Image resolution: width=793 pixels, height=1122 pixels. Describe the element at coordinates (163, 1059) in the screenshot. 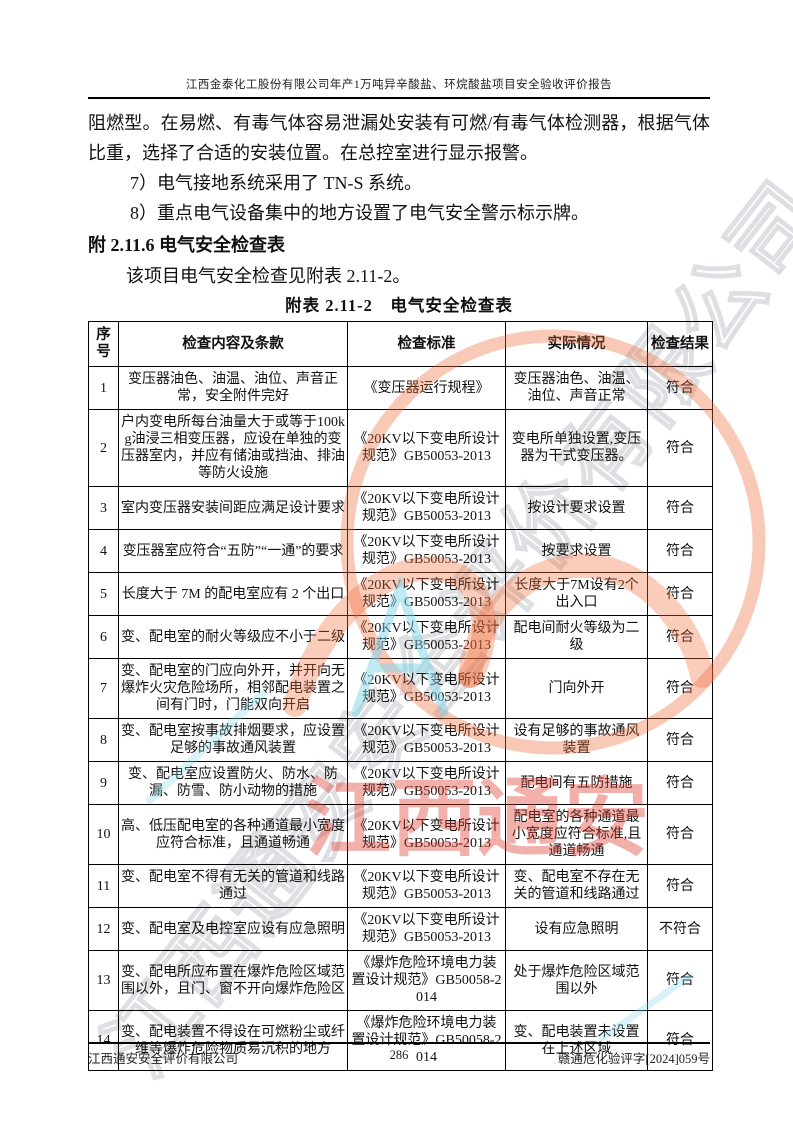

I see `footer-company: 江西通安安全评价有限公司` at that location.